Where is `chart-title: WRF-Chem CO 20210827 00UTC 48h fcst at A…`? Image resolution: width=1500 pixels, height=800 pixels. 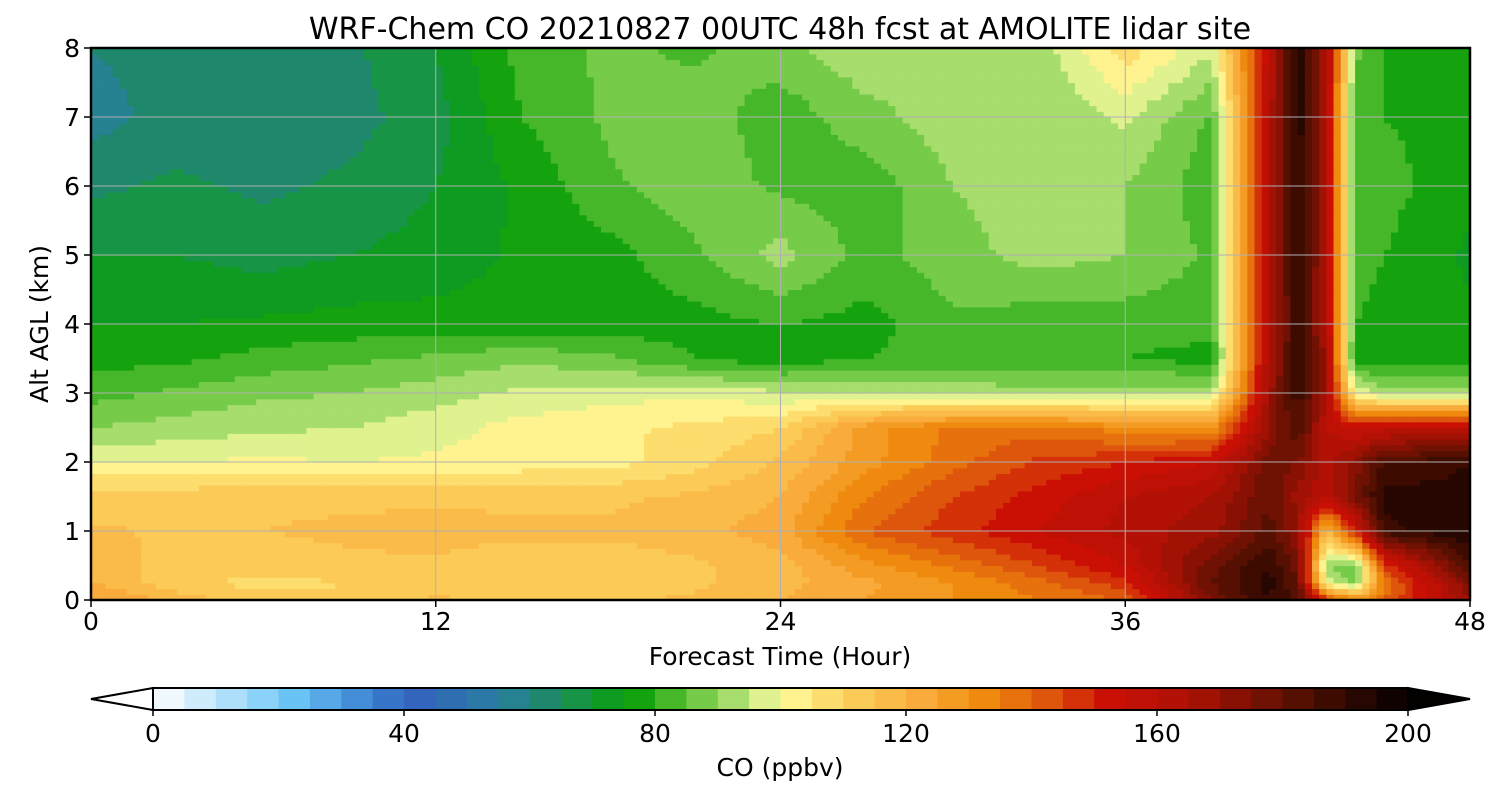
chart-title: WRF-Chem CO 20210827 00UTC 48h fcst at A… is located at coordinates (780, 29).